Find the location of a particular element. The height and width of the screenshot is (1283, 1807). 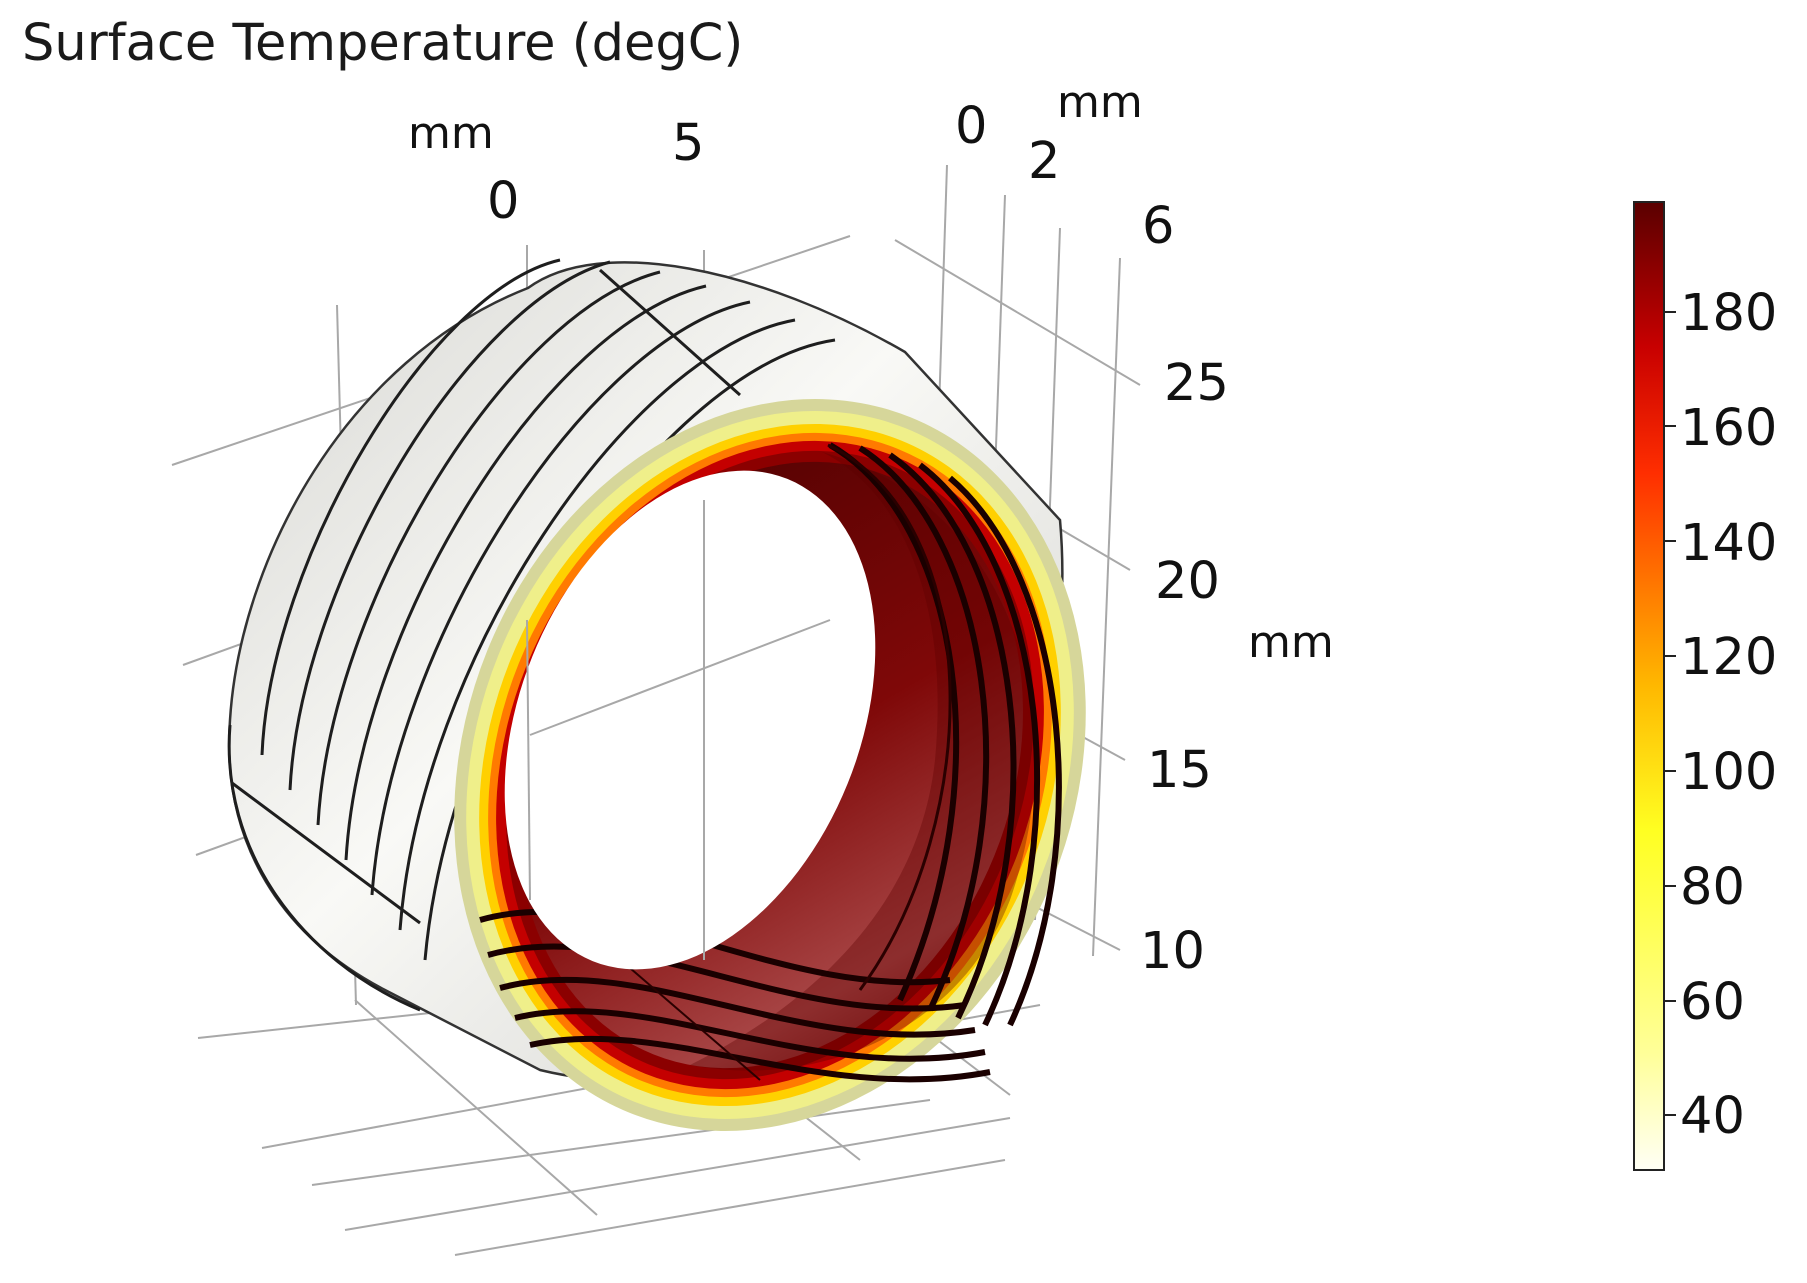

x-tick-0: 0 is located at coordinates (503, 201).